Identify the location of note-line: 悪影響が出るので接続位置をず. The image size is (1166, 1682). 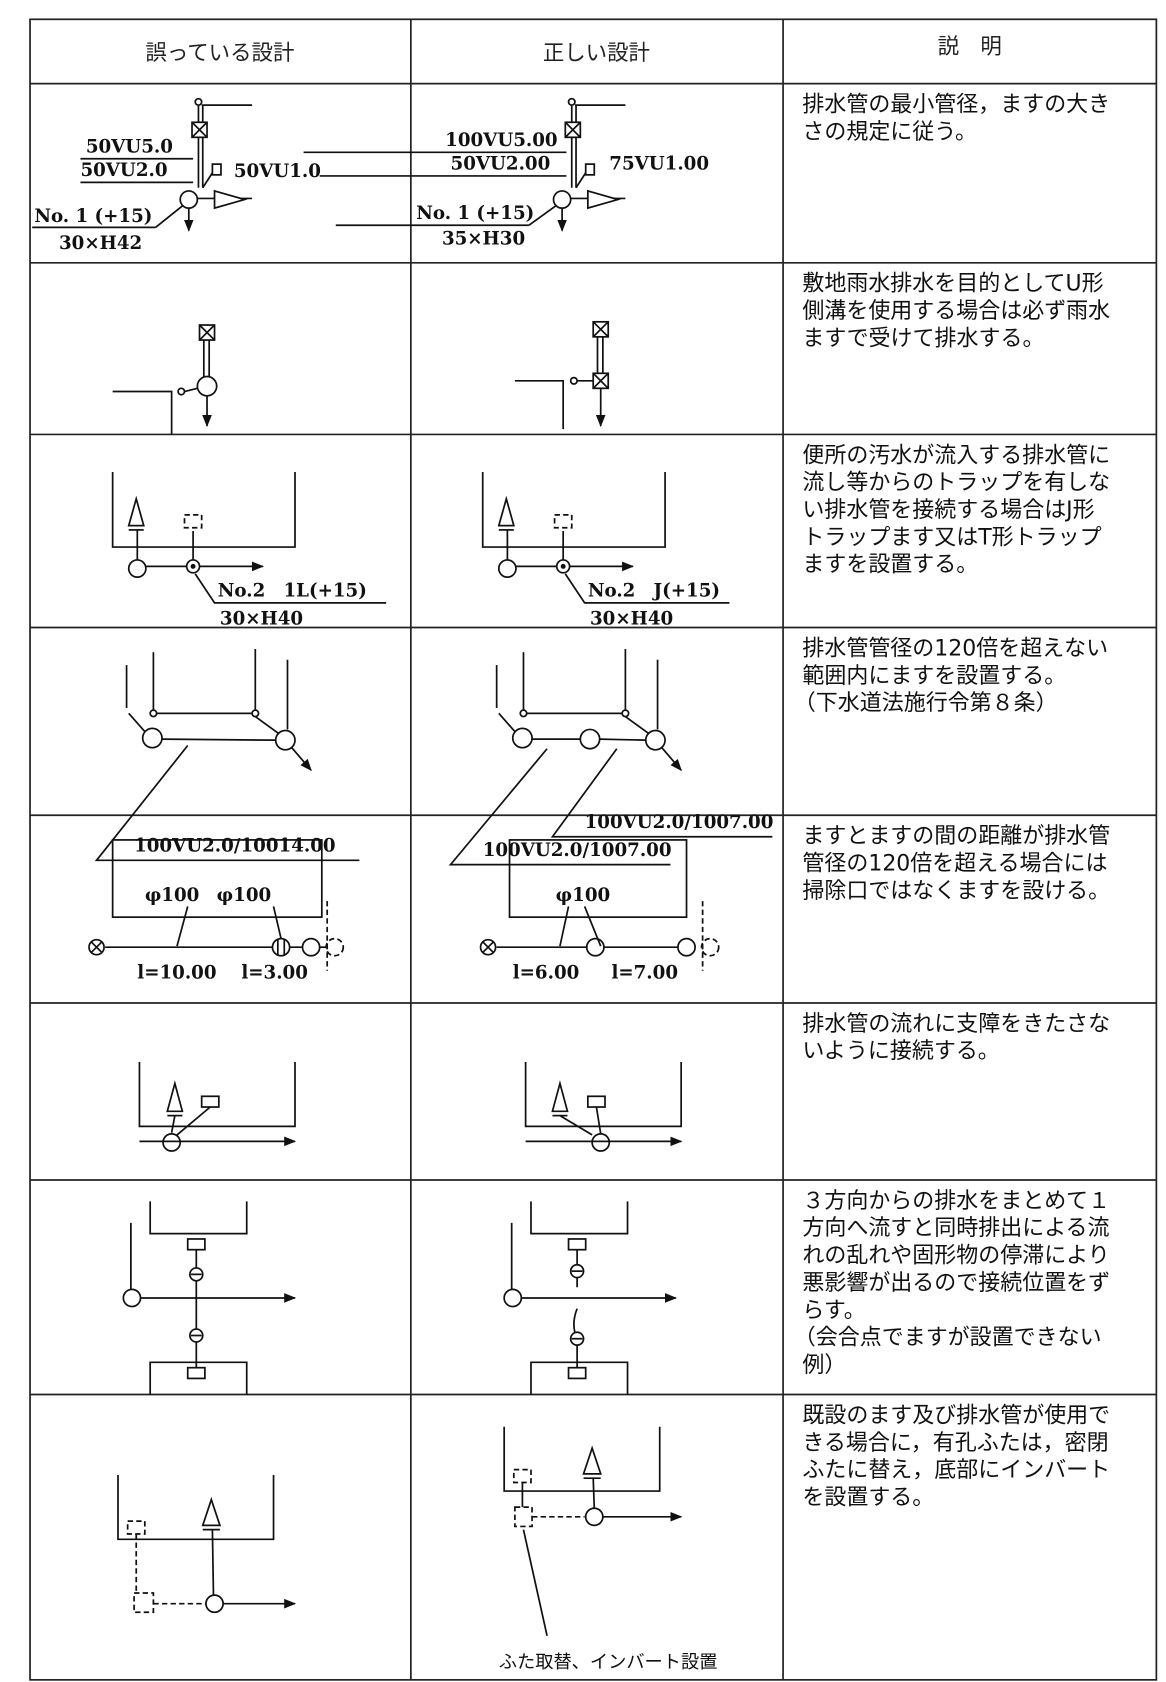
(956, 1283).